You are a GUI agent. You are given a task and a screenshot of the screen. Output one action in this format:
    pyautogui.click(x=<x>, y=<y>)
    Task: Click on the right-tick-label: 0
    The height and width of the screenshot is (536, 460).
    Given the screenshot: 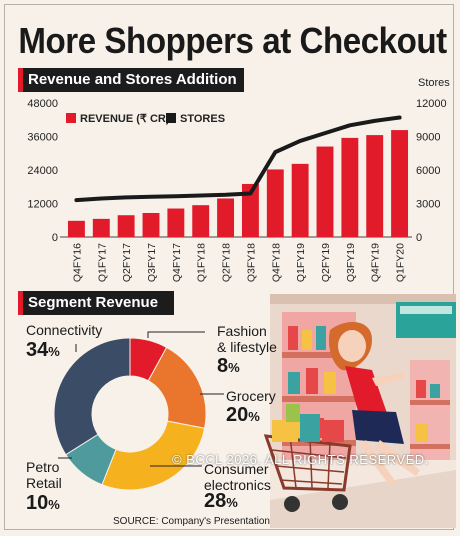 What is the action you would take?
    pyautogui.click(x=419, y=238)
    